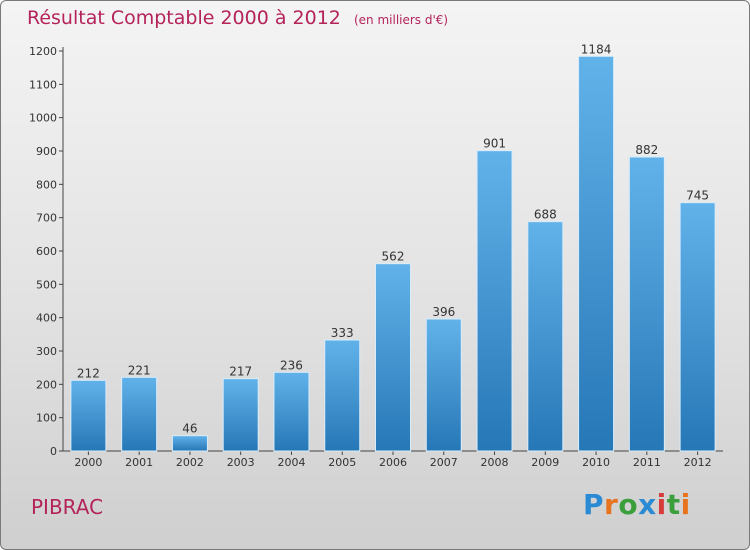  What do you see at coordinates (393, 257) in the screenshot?
I see `data-label: 562` at bounding box center [393, 257].